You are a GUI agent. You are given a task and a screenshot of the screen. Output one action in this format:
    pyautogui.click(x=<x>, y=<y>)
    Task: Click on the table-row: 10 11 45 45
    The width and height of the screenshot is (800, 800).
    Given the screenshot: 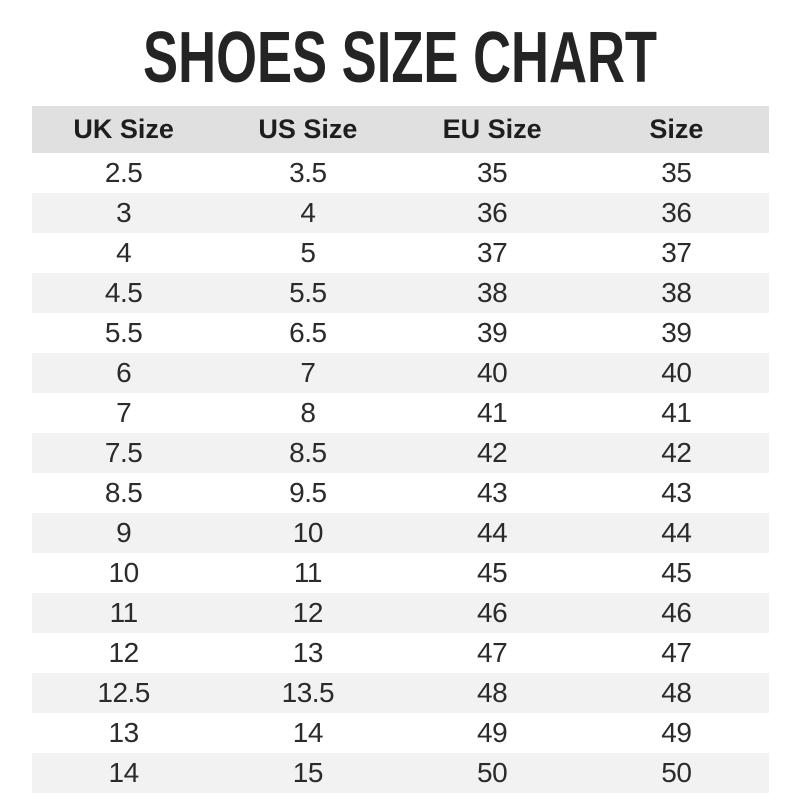 What is the action you would take?
    pyautogui.click(x=400, y=573)
    